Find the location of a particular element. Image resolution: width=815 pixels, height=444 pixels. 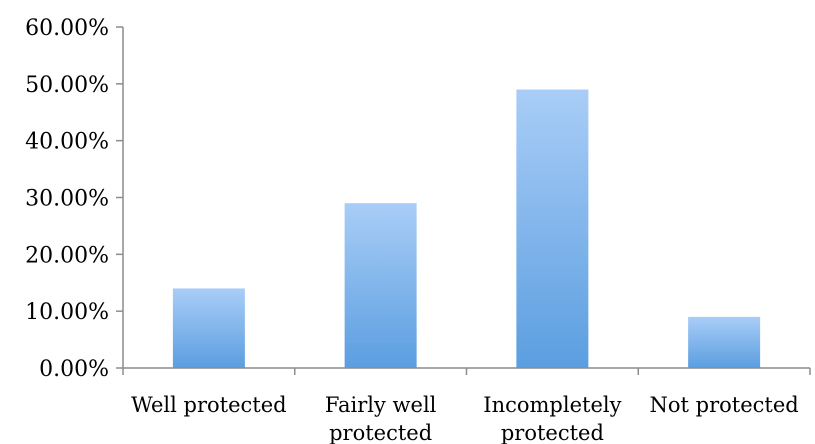

x-category-label: Fairly well protected is located at coordinates (381, 418).